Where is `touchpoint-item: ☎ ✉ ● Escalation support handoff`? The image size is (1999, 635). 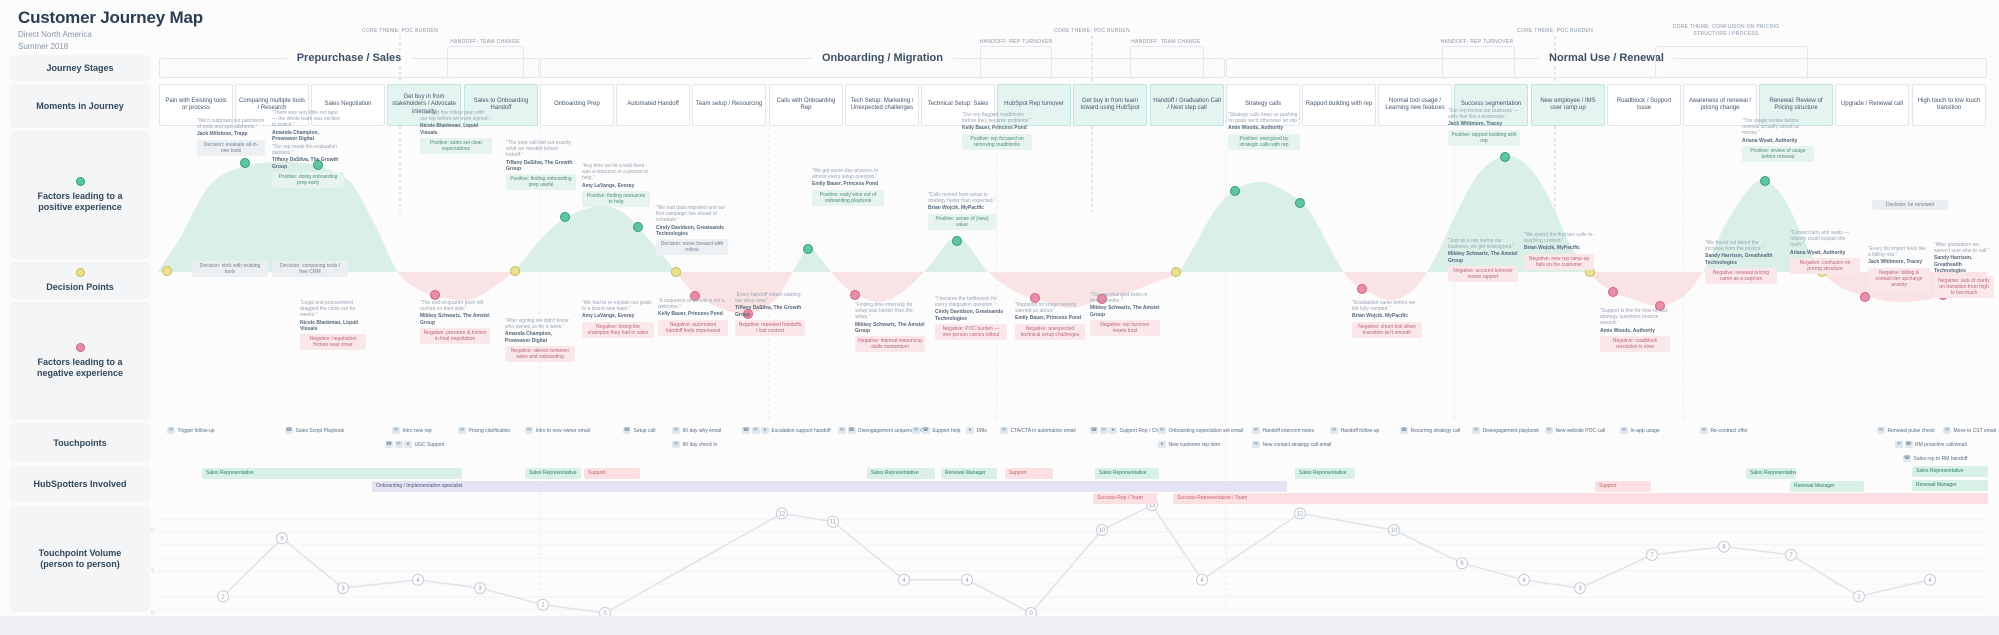
touchpoint-item: ☎ ✉ ● Escalation support handoff is located at coordinates (786, 430).